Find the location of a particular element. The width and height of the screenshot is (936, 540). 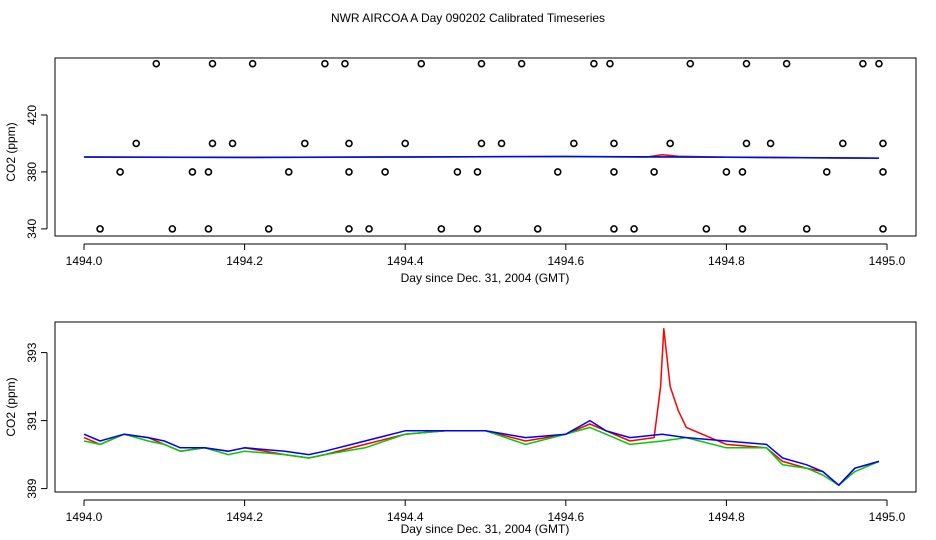

y-tick-label: 389 is located at coordinates (32, 488).